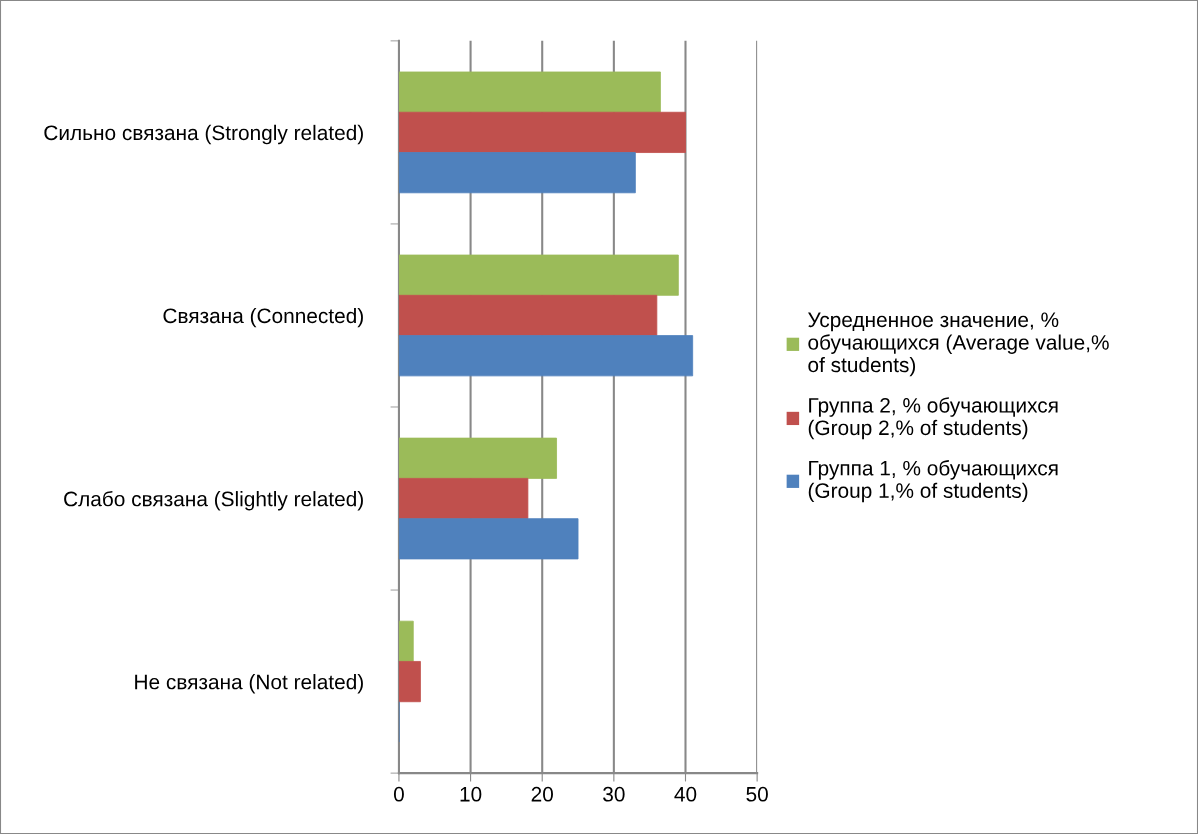 The image size is (1198, 834). Describe the element at coordinates (213, 500) in the screenshot. I see `y-tick-label: Слабо связана (Slightly related)` at that location.